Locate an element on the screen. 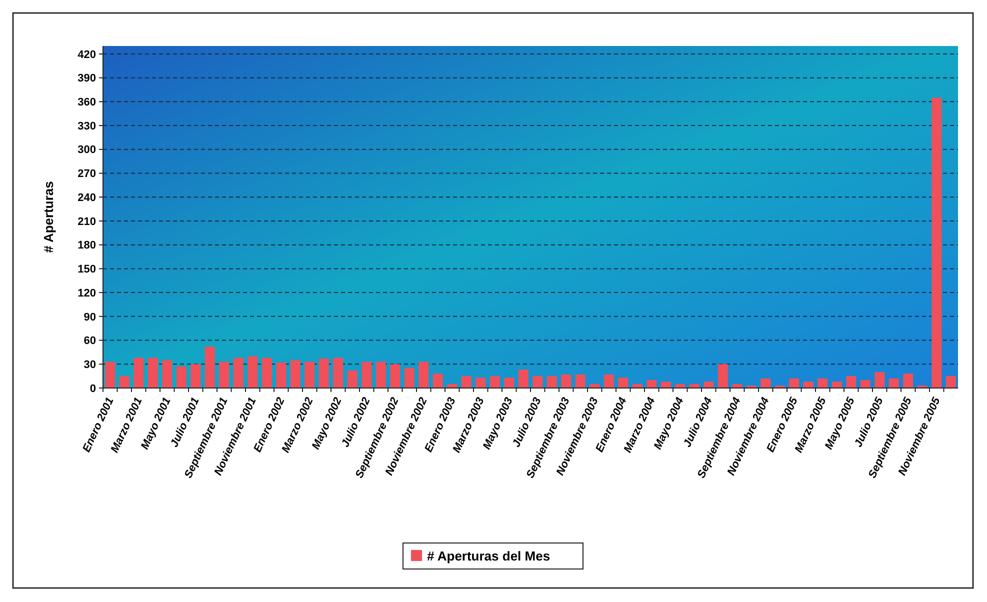 Image resolution: width=987 pixels, height=602 pixels. y-tick-label: 180 is located at coordinates (87, 246).